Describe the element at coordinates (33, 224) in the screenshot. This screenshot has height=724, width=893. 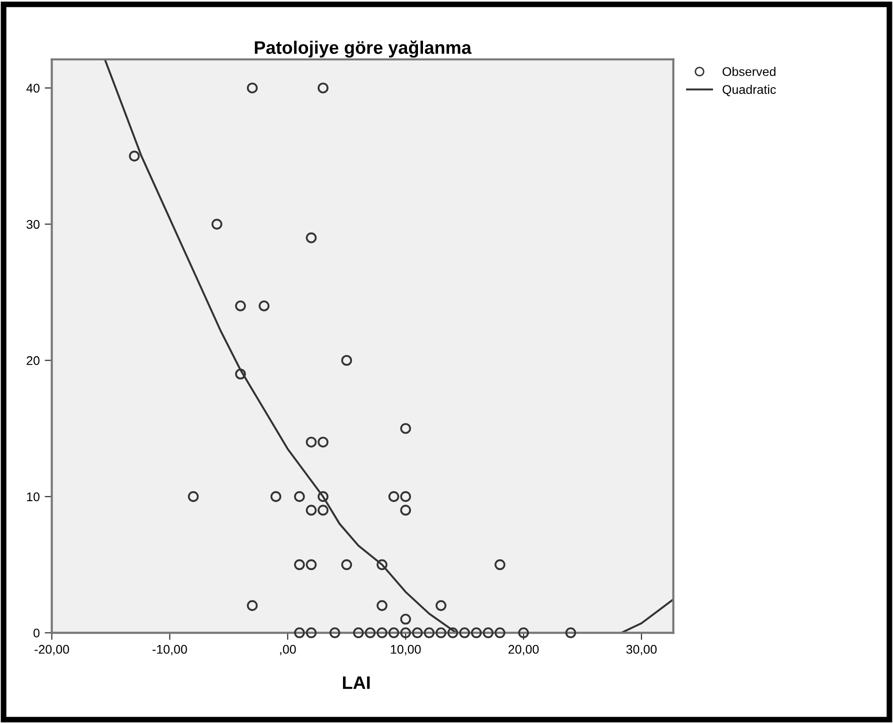
I see `y-tick-label: 30` at that location.